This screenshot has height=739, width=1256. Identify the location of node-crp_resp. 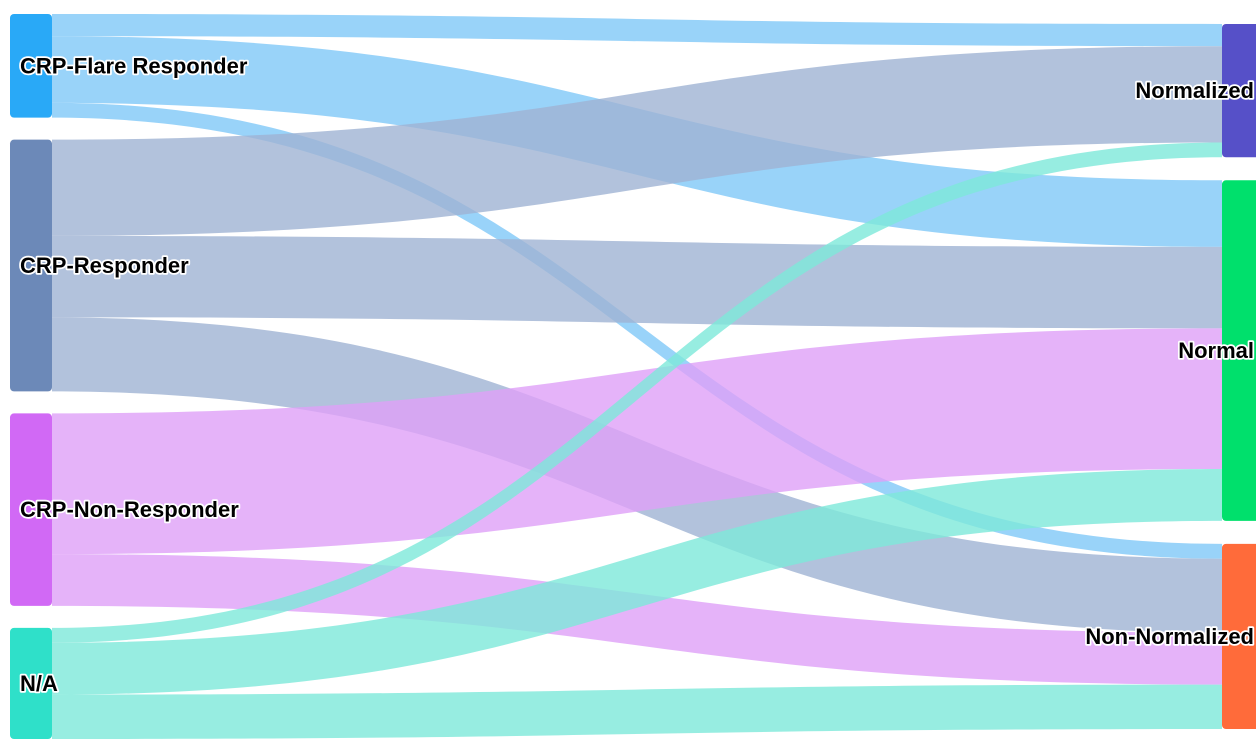
(31, 265).